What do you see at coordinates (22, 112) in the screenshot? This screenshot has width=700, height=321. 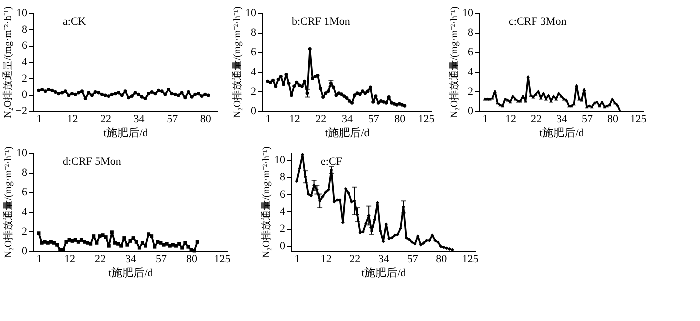 I see `y-tick-label: −2` at bounding box center [22, 112].